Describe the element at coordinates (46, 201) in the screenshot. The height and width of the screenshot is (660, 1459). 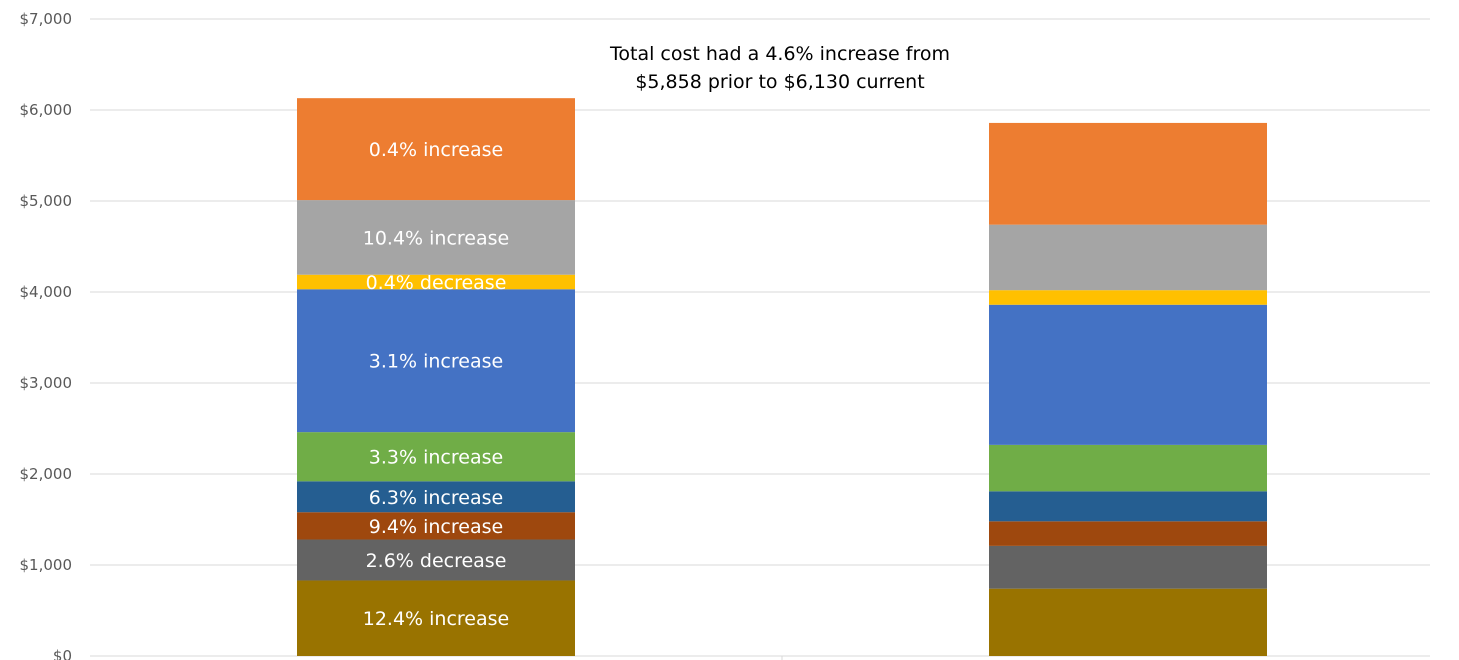
I see `y-tick-label: $5,000` at that location.